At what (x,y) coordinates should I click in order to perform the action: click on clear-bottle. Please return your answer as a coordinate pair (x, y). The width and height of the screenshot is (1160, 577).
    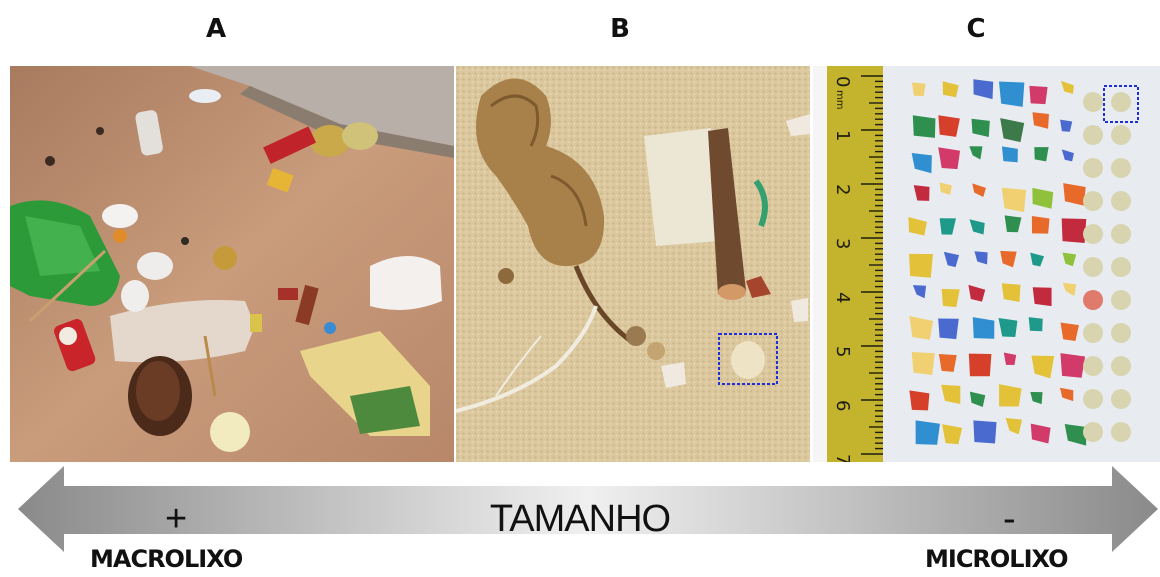
    Looking at the image, I should click on (182, 331).